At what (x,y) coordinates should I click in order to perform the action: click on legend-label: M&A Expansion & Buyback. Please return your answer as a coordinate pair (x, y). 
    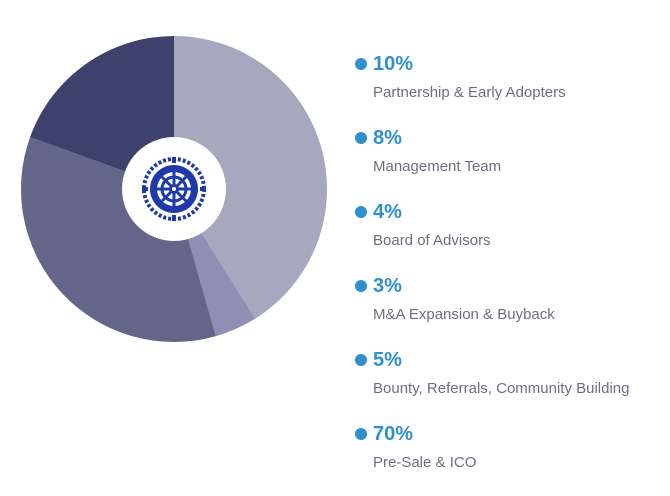
    Looking at the image, I should click on (464, 314).